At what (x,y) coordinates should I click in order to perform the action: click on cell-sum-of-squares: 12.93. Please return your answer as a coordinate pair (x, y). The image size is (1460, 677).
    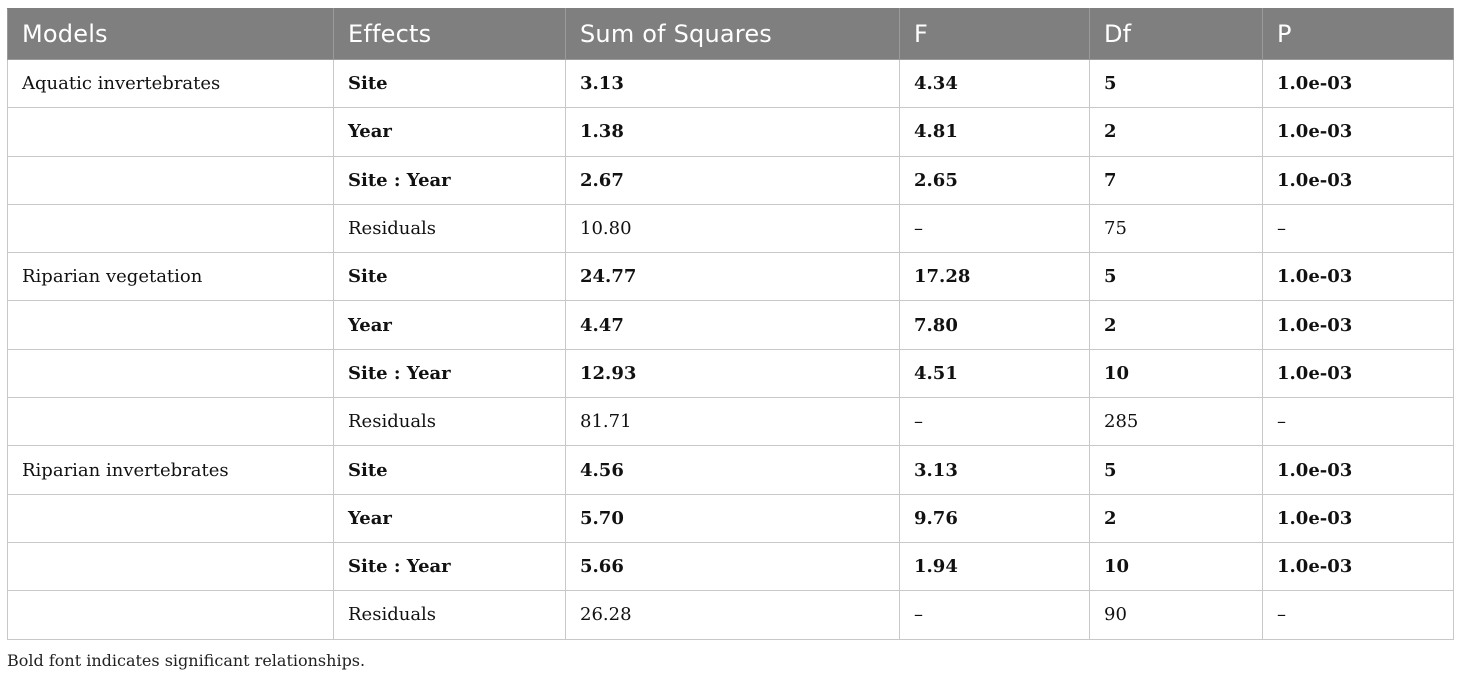
    Looking at the image, I should click on (732, 373).